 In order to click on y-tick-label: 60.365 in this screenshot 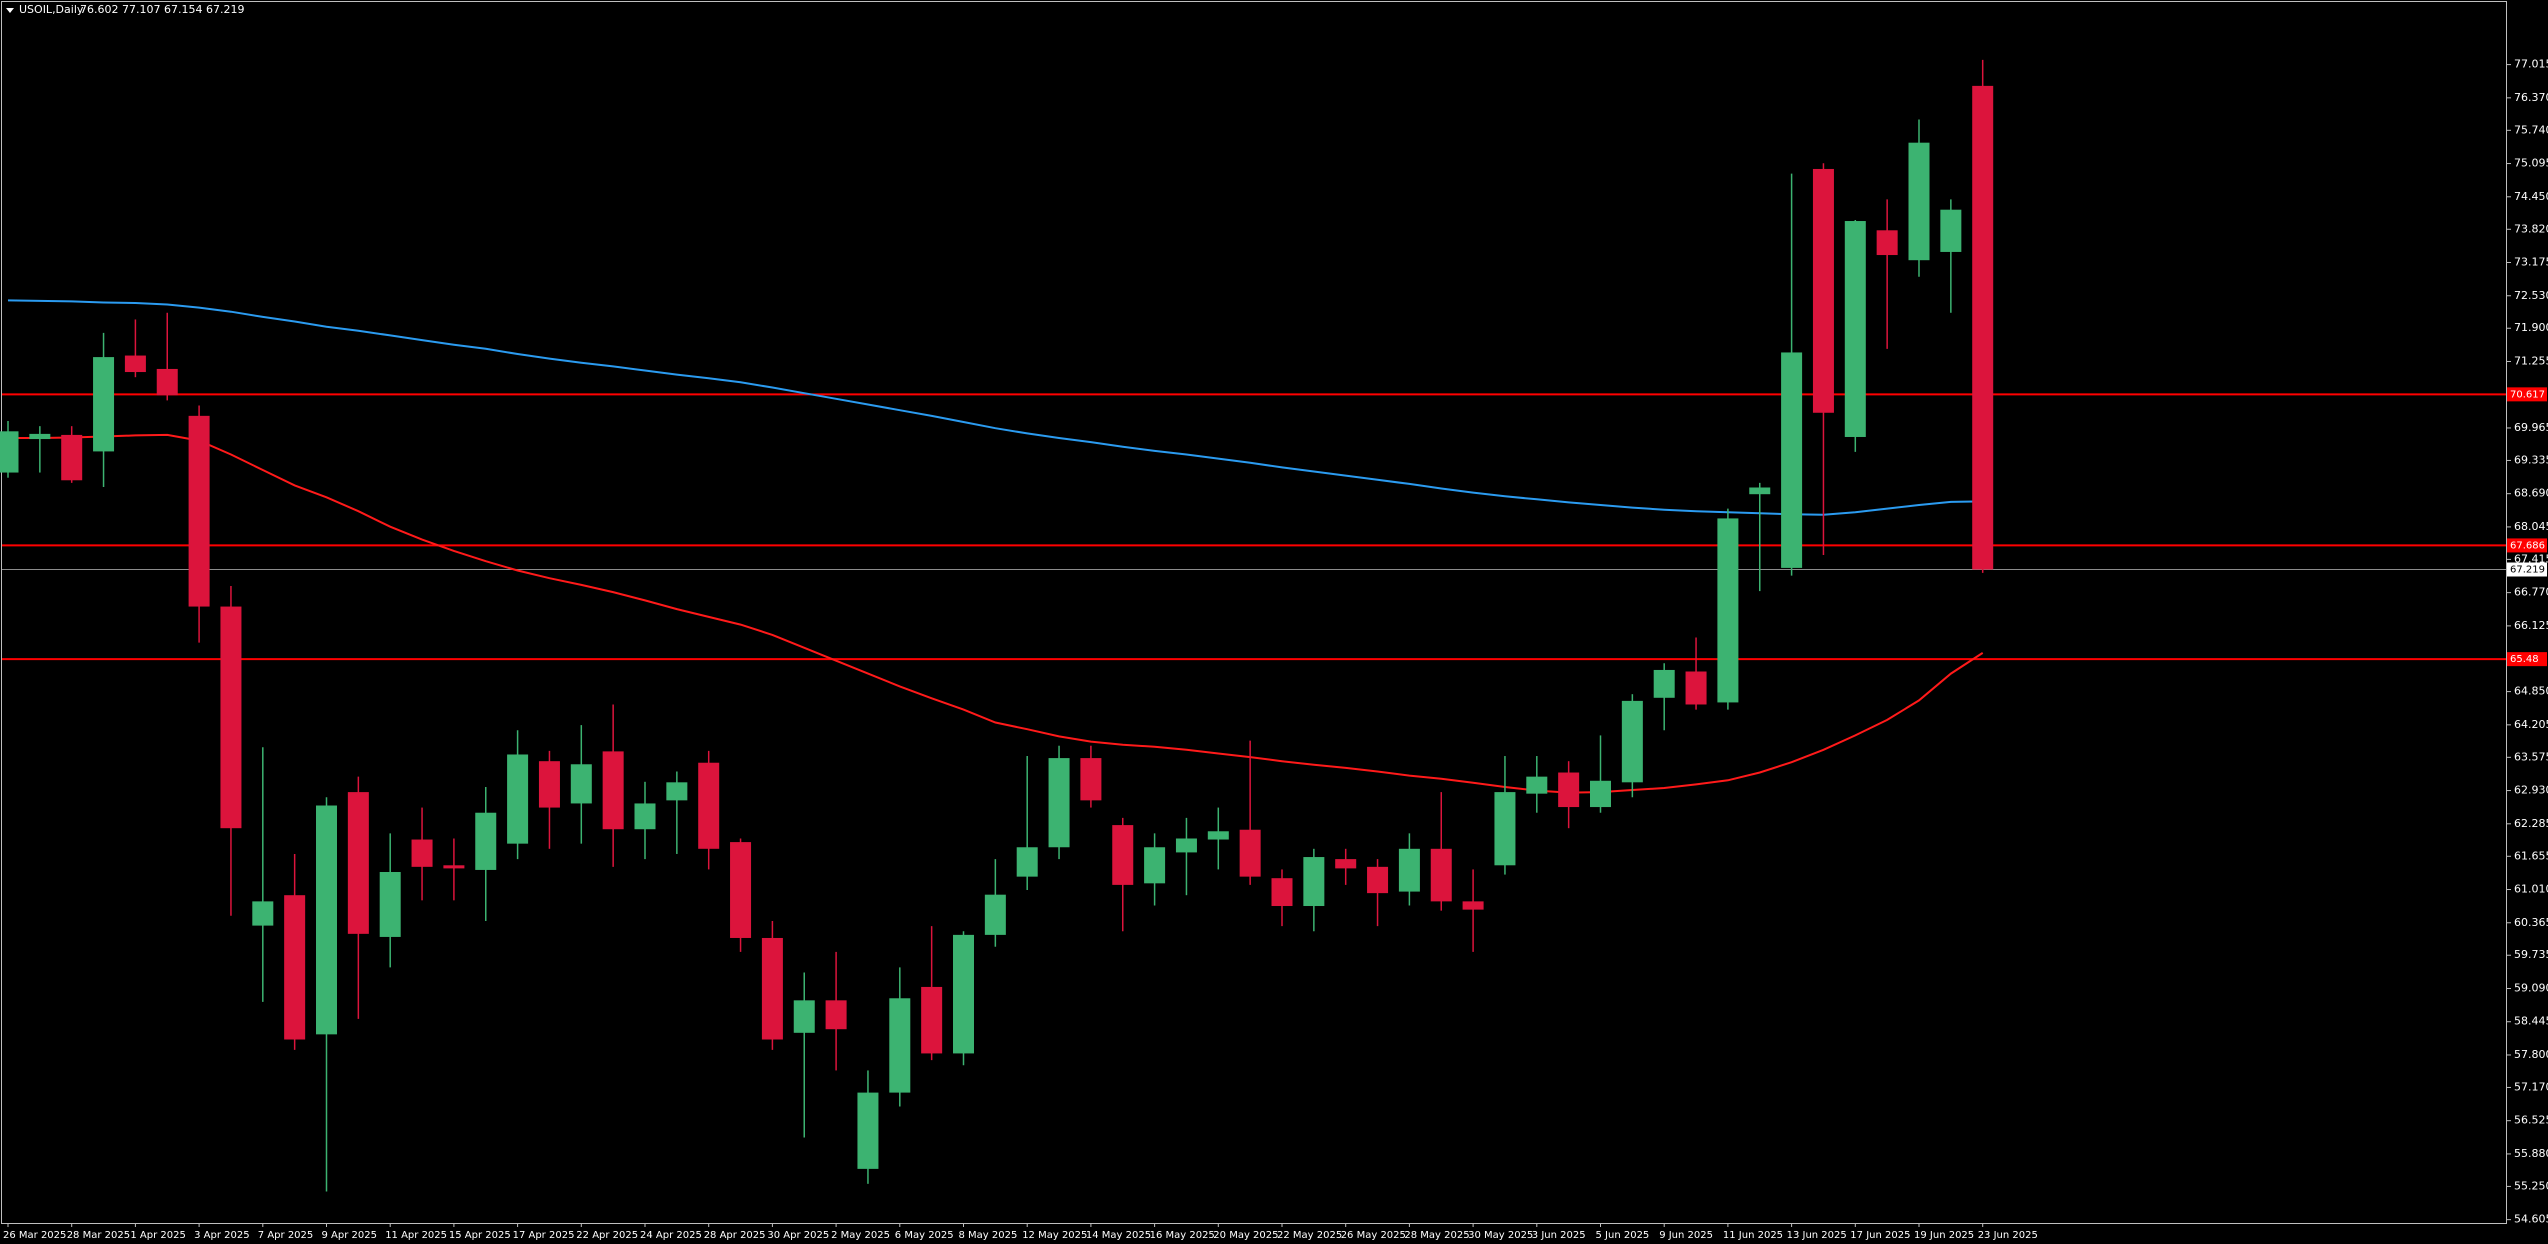, I will do `click(2531, 922)`.